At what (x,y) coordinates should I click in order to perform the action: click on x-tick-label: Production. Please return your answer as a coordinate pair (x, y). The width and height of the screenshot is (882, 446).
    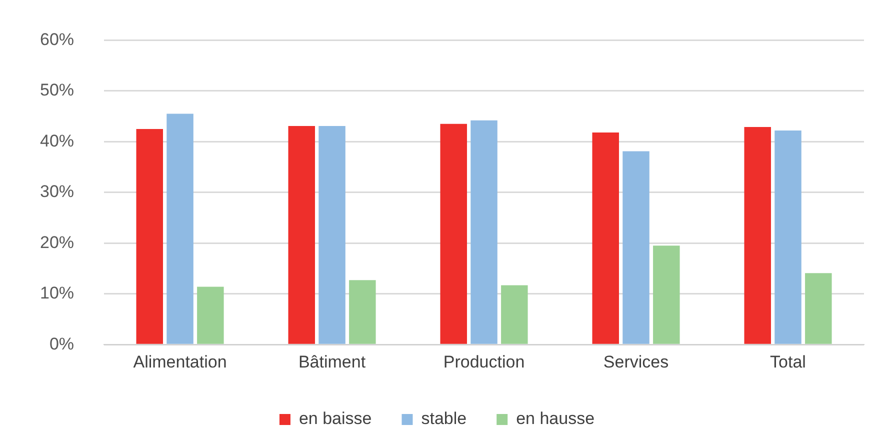
    Looking at the image, I should click on (484, 362).